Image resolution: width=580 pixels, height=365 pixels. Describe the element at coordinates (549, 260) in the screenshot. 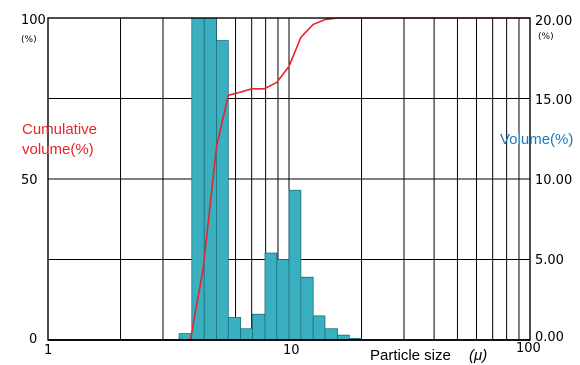

I see `right-tick-label: 5.00` at that location.